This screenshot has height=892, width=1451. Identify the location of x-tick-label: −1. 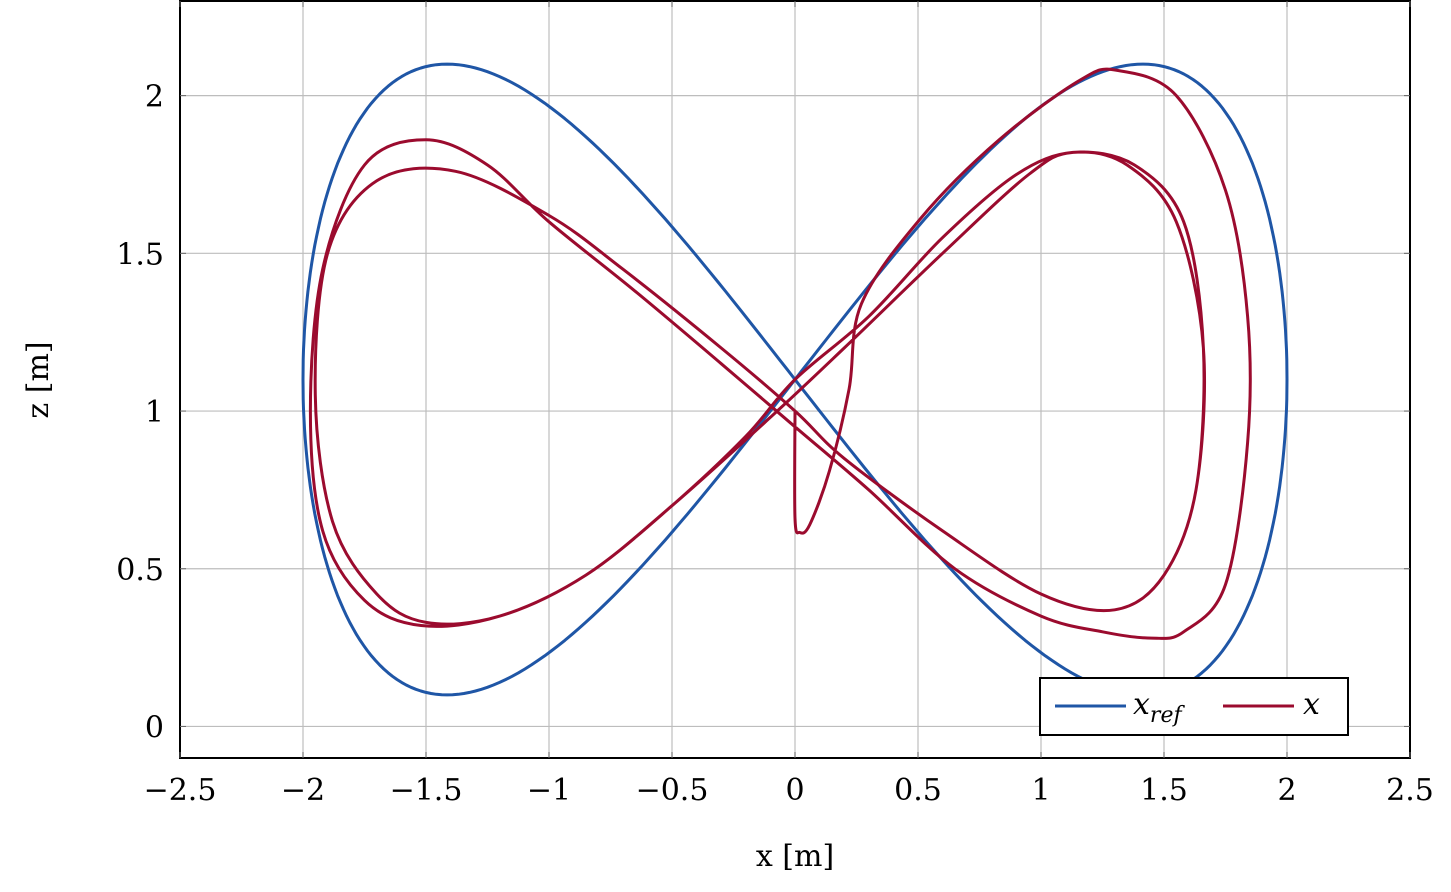
(549, 790).